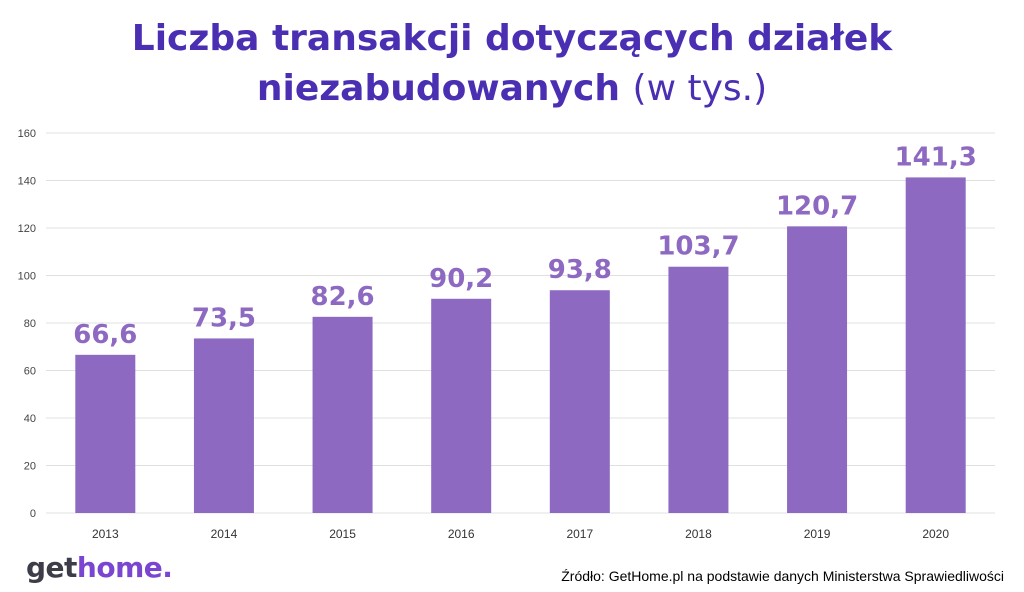 This screenshot has height=592, width=1024. What do you see at coordinates (817, 369) in the screenshot?
I see `bar-2019` at bounding box center [817, 369].